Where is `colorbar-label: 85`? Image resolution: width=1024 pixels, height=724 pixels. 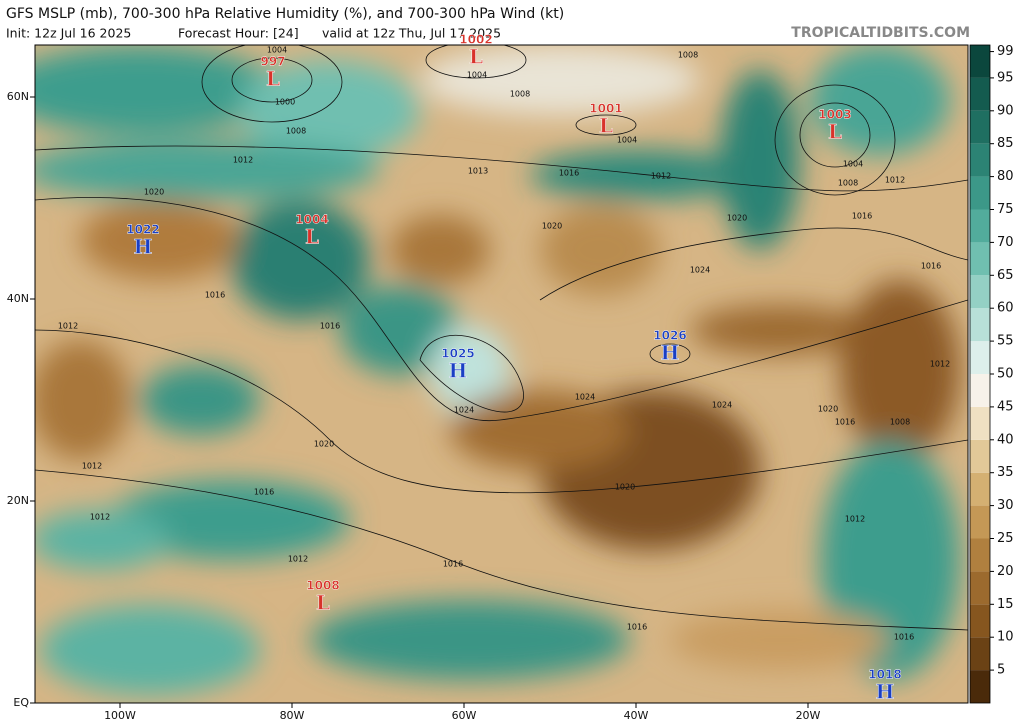 colorbar-label: 85 is located at coordinates (1005, 143).